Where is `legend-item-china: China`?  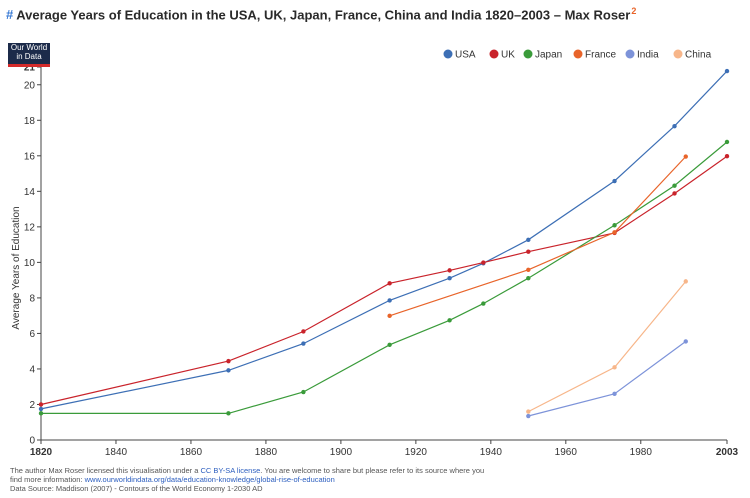 legend-item-china: China is located at coordinates (692, 55).